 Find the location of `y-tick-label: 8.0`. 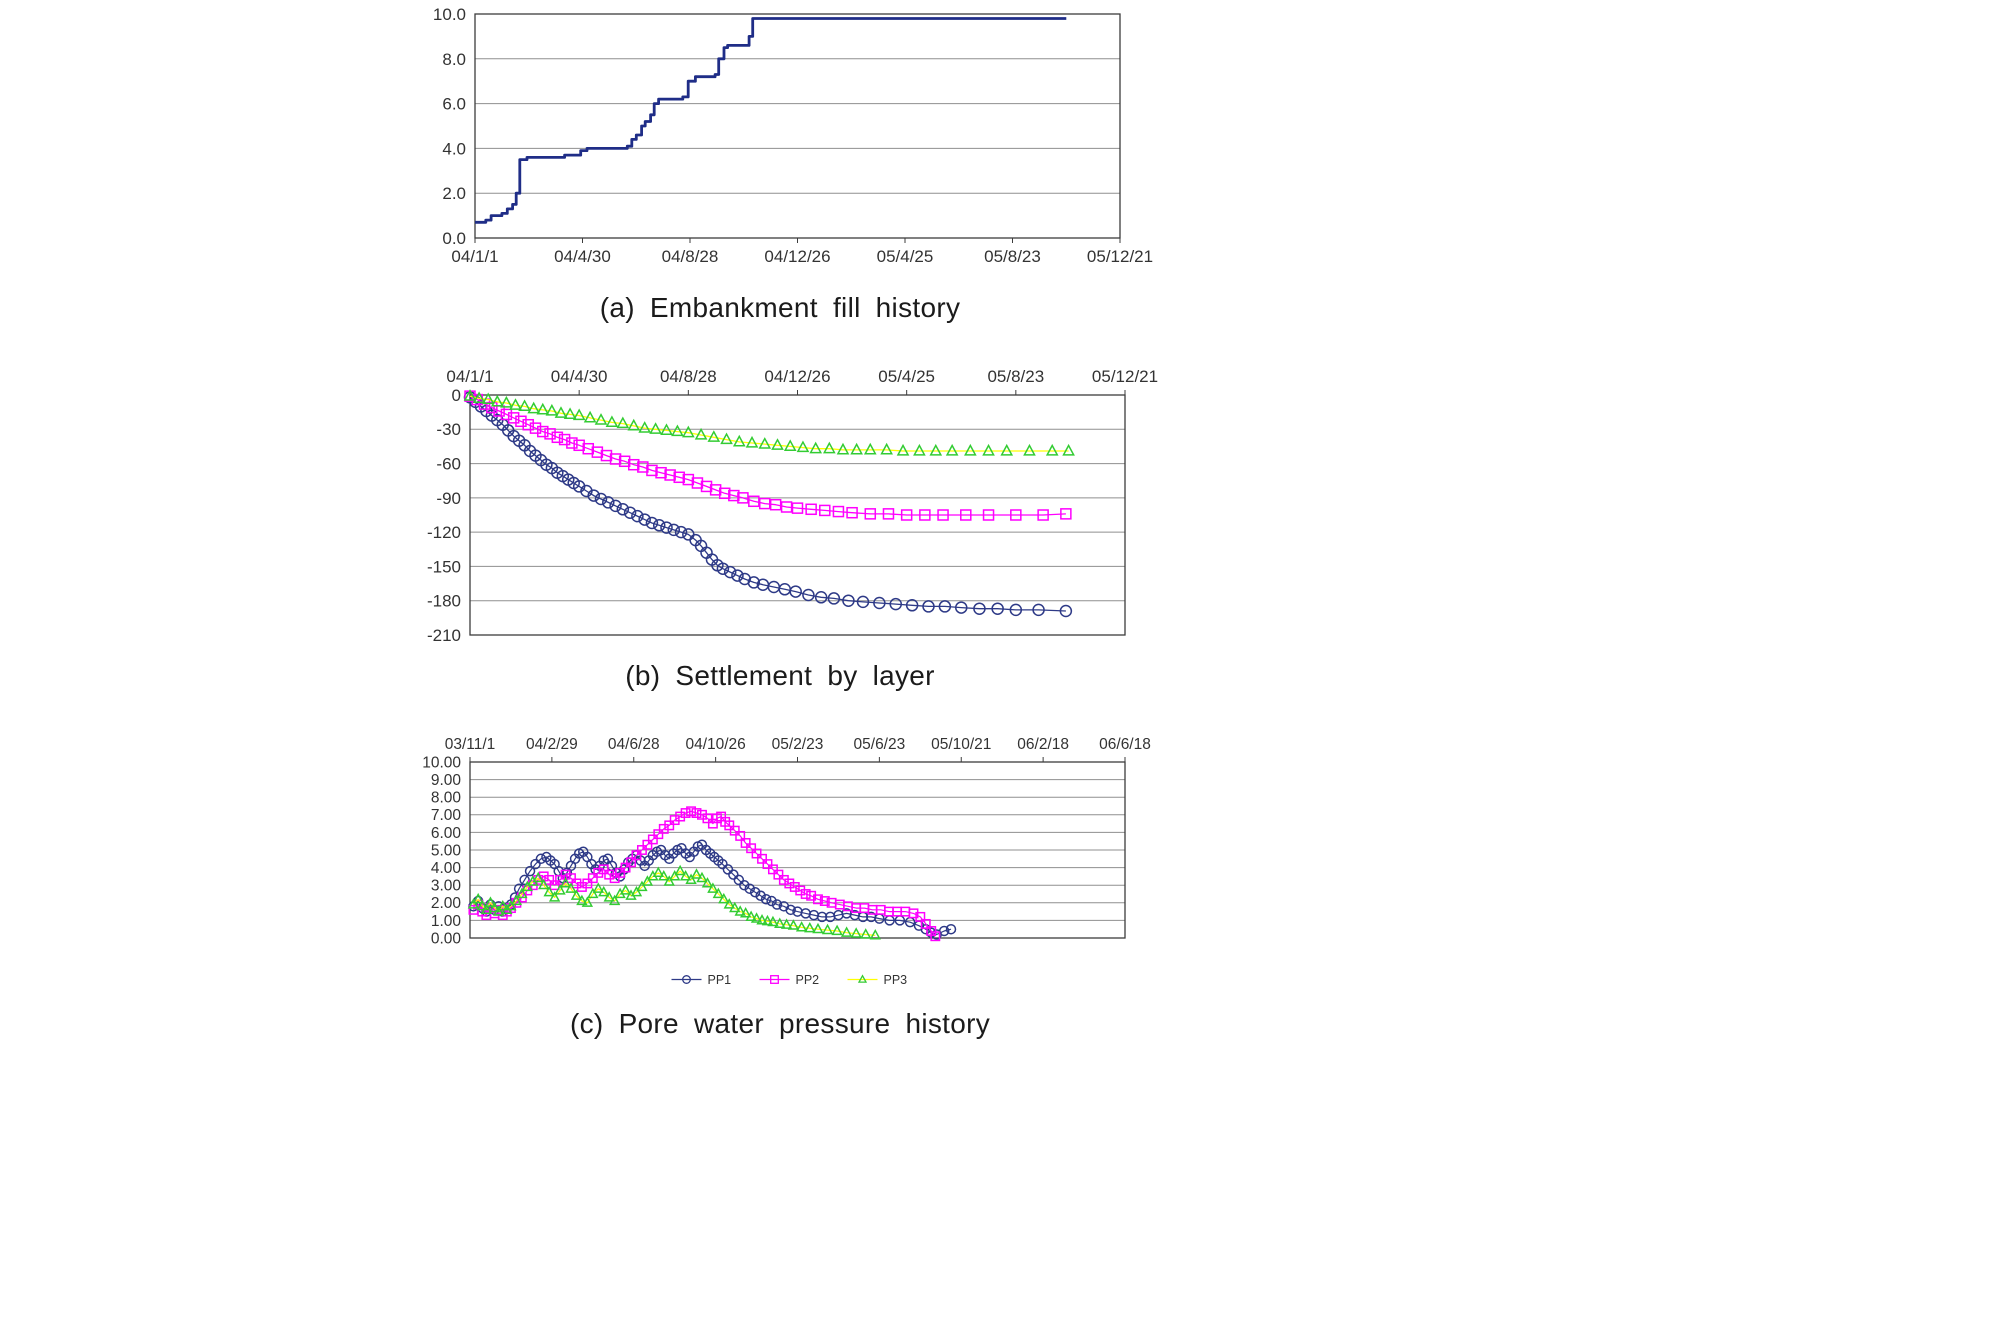

y-tick-label: 8.0 is located at coordinates (454, 59).